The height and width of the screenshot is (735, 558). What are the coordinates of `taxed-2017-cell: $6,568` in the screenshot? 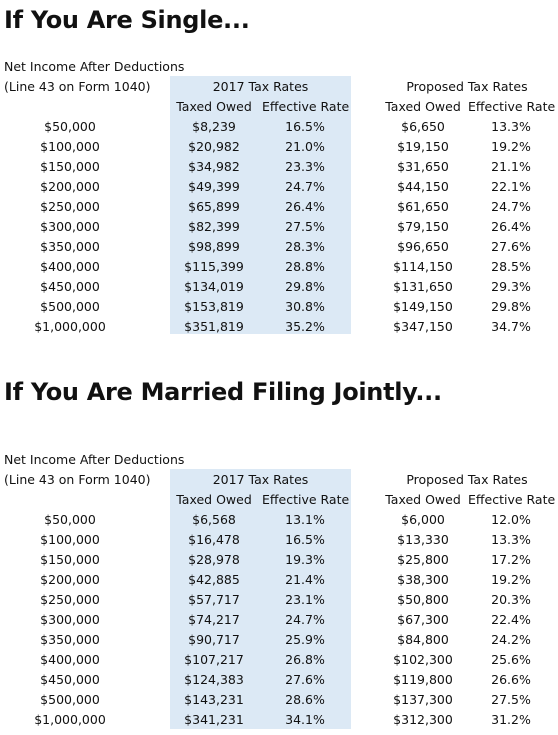 It's located at (214, 519).